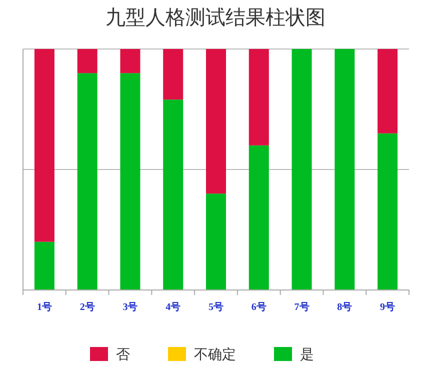 The image size is (431, 374). I want to click on x-tick-label: 1号, so click(44, 307).